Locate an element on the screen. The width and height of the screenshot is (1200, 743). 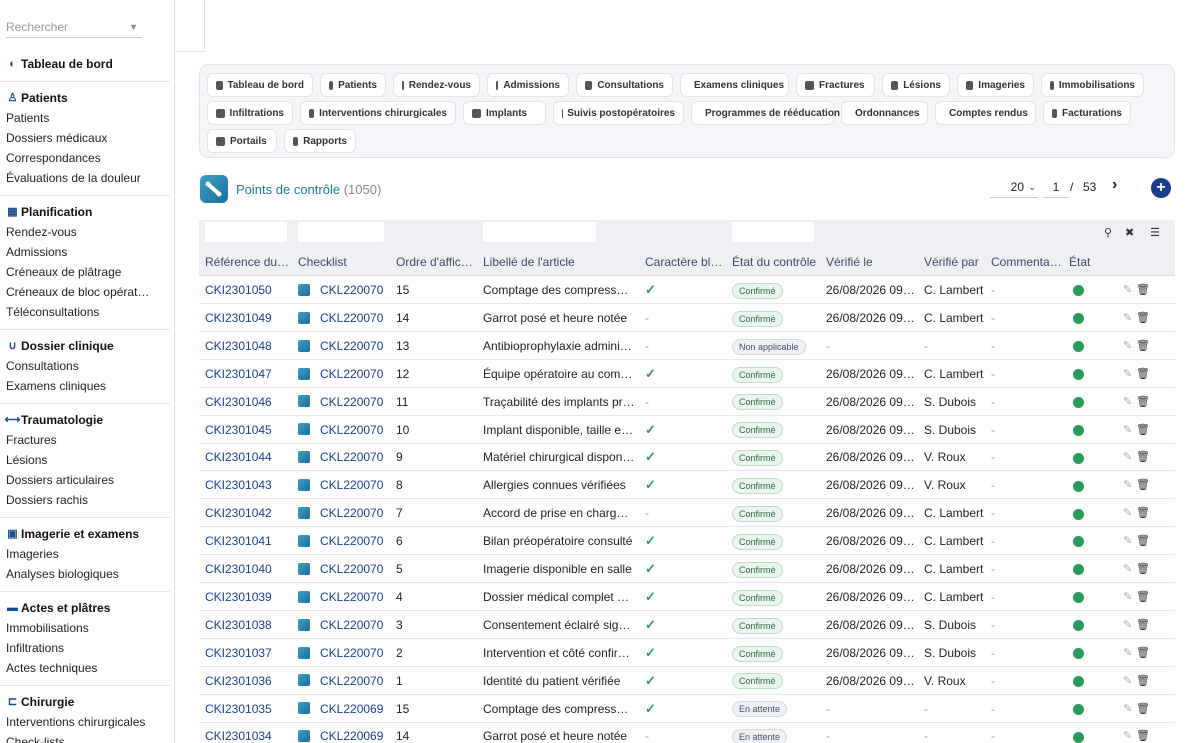
reference-link: CKI2301034 is located at coordinates (238, 736).